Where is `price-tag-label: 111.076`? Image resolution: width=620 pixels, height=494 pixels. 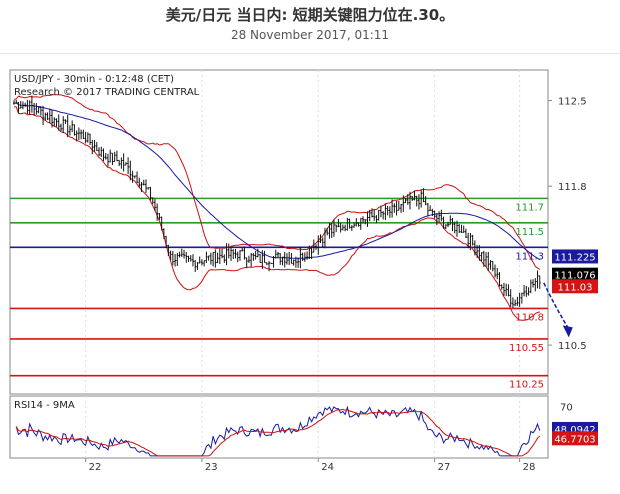 price-tag-label: 111.076 is located at coordinates (574, 276).